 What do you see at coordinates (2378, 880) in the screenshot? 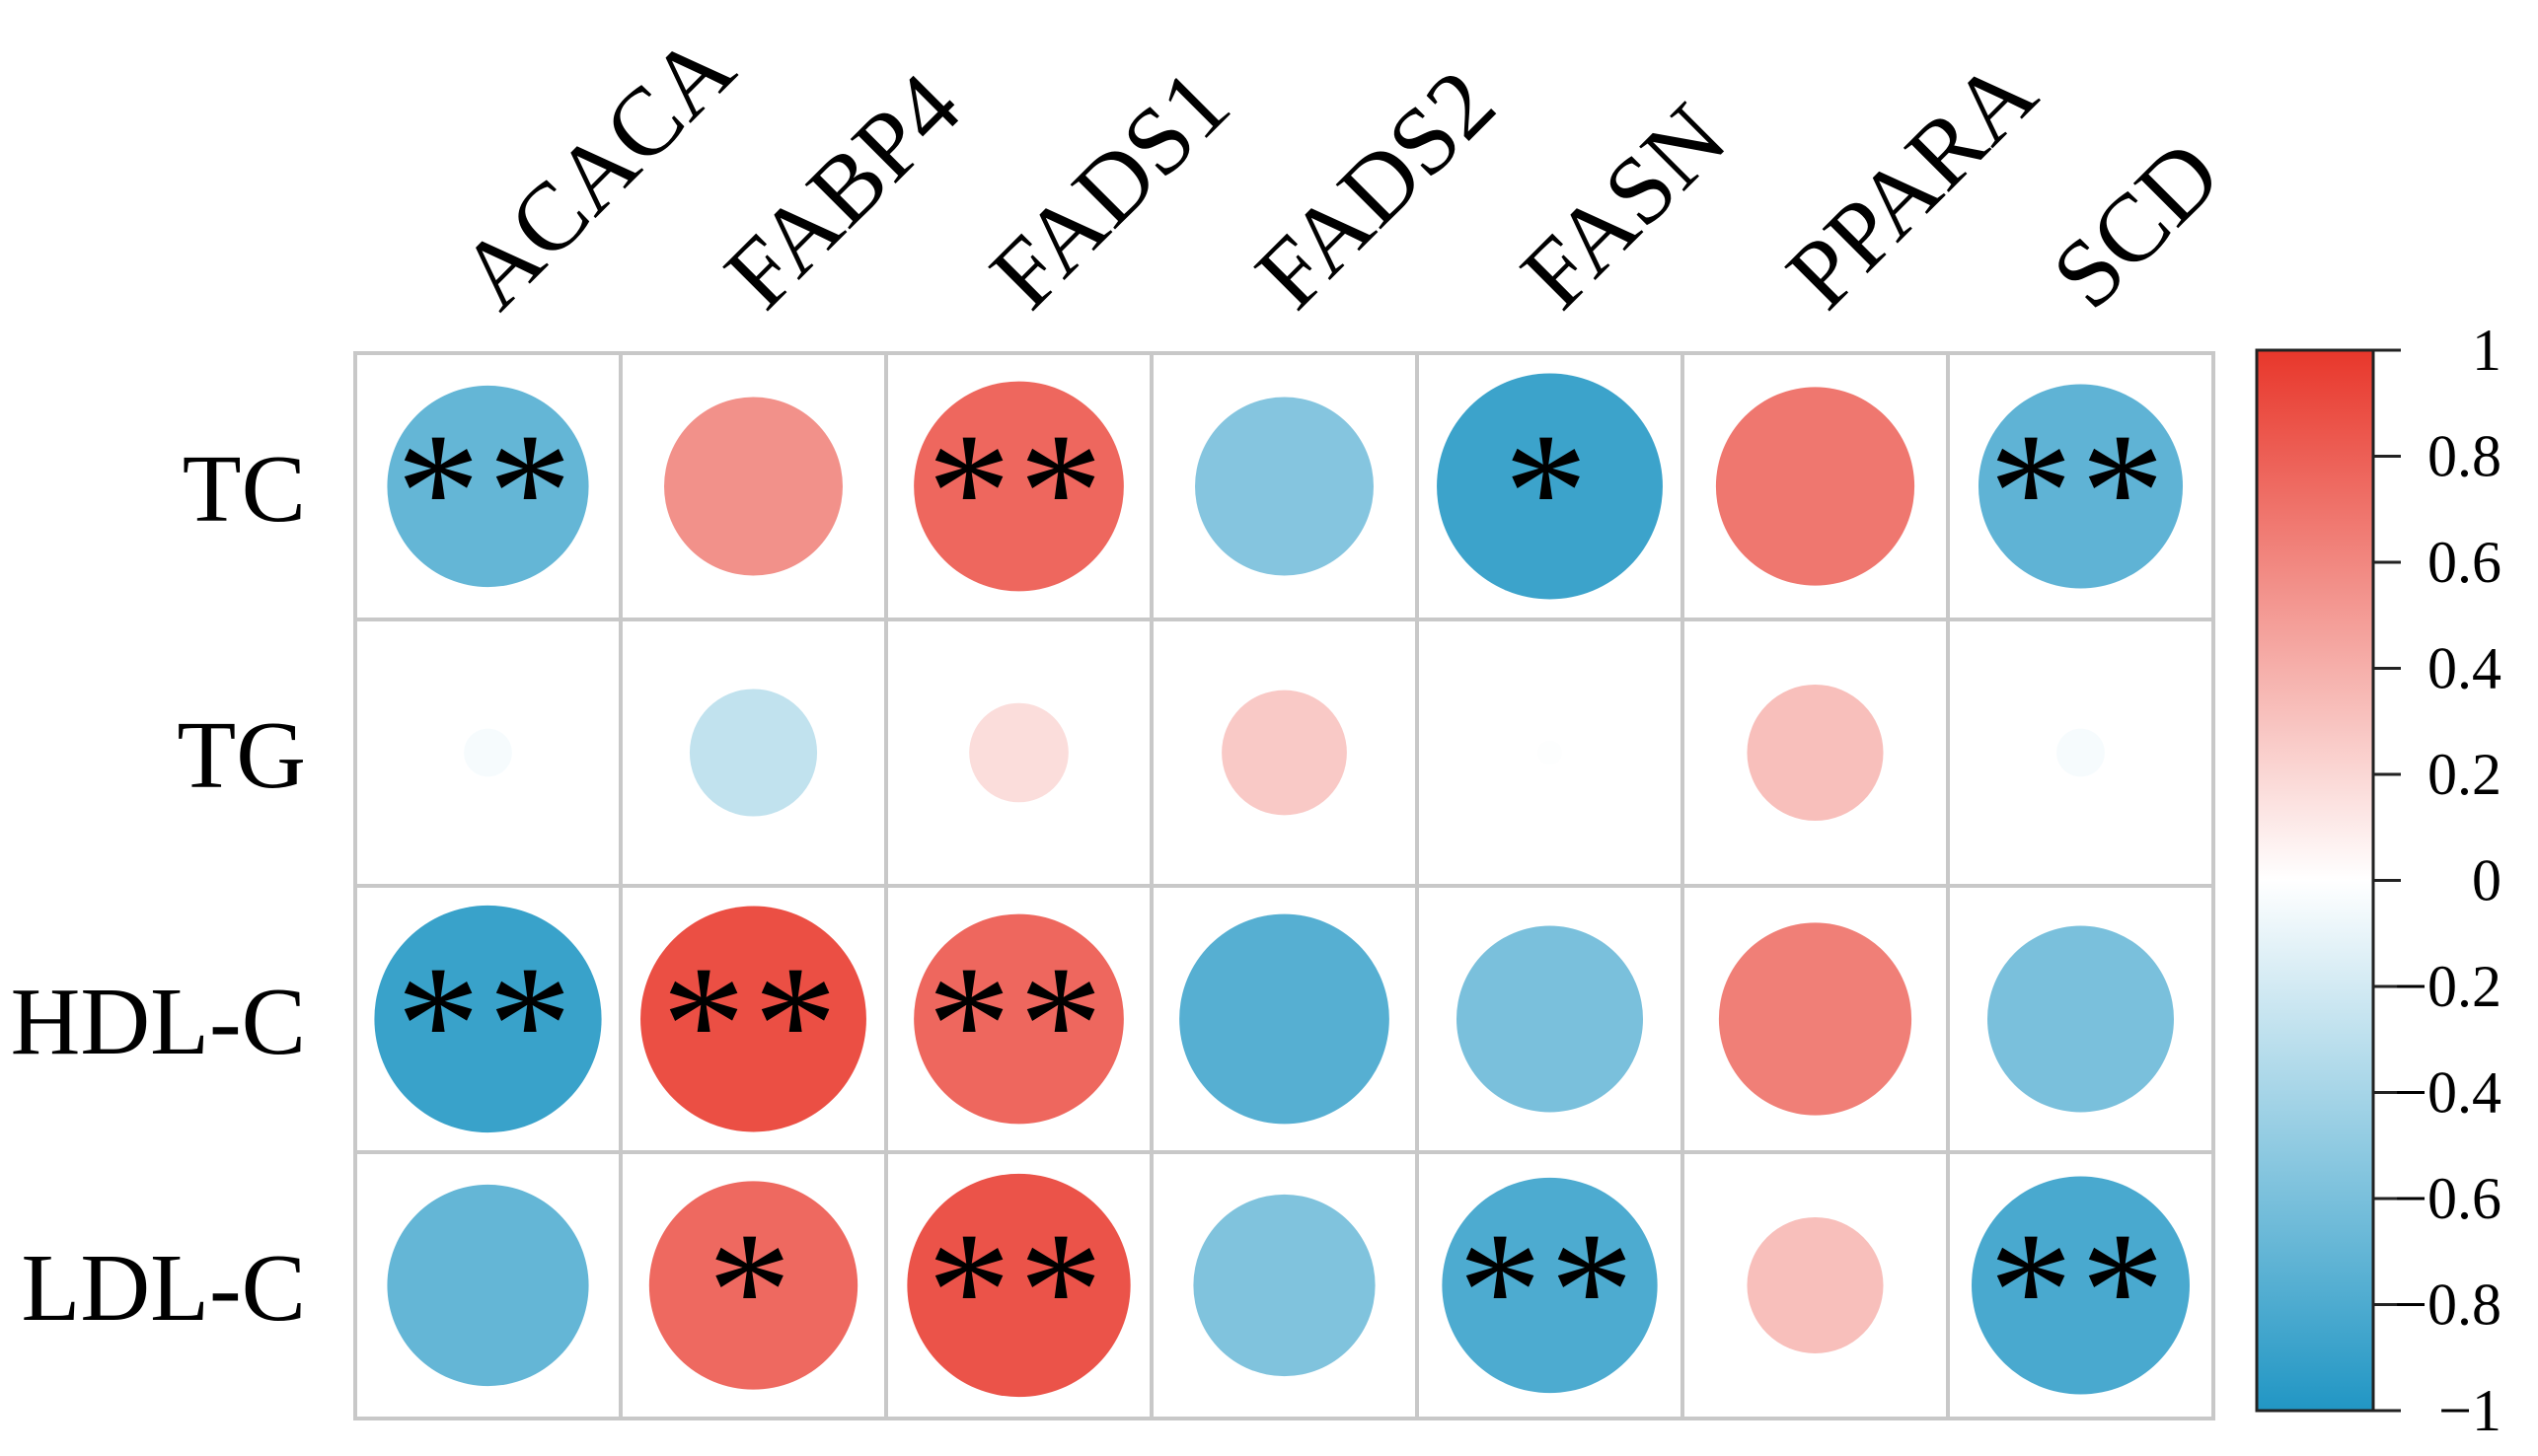
I see `colorbar: 1 0.8 0.6 0.4 0.2 0 −0.2 −0.4 −0.6 −0.8 −1` at bounding box center [2378, 880].